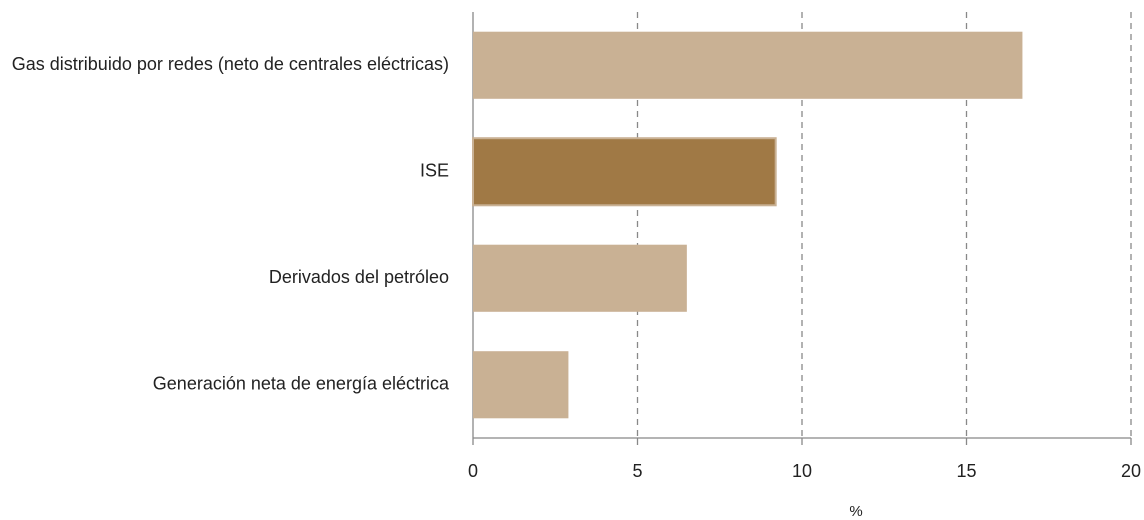 The height and width of the screenshot is (520, 1144). I want to click on x-tick-label: 5, so click(637, 471).